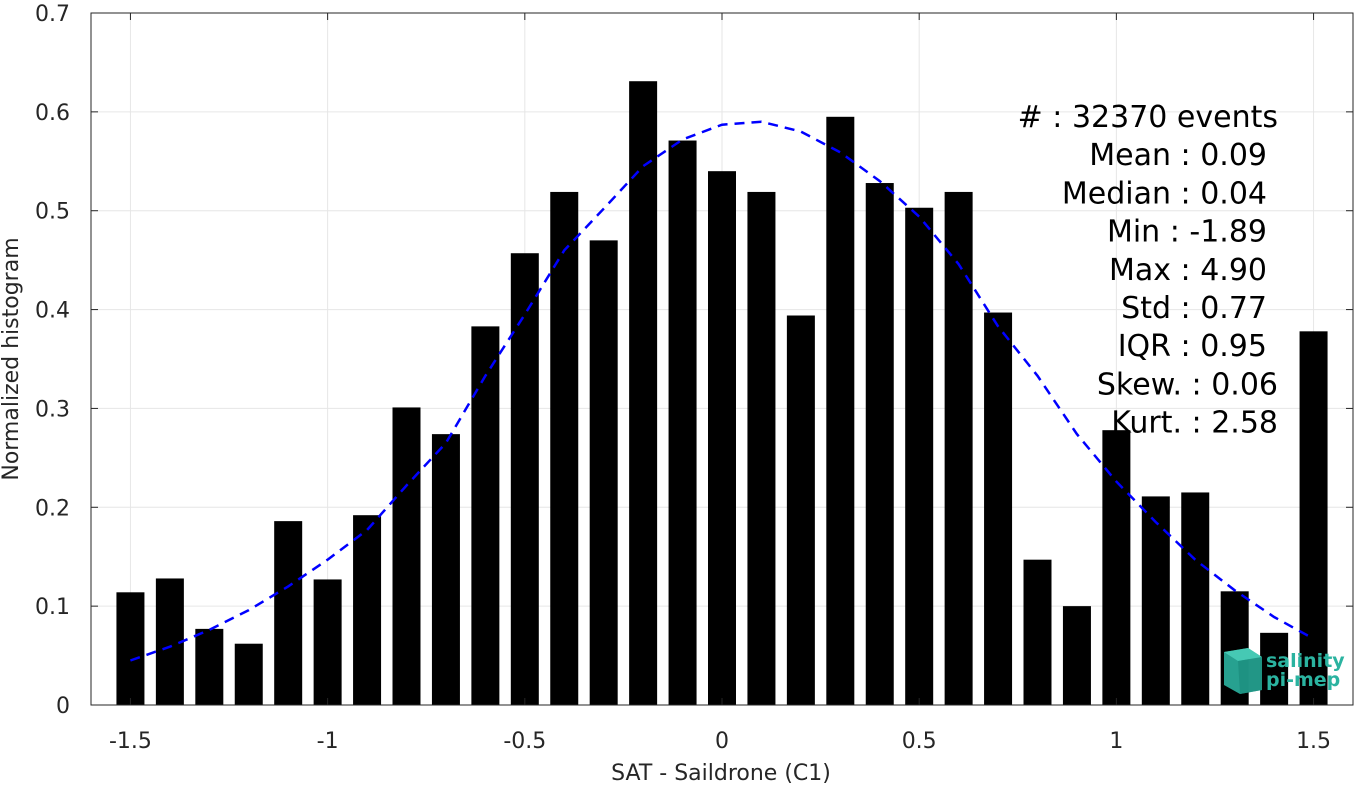 This screenshot has height=785, width=1367. What do you see at coordinates (52, 607) in the screenshot?
I see `y-tick-label: 0.1` at bounding box center [52, 607].